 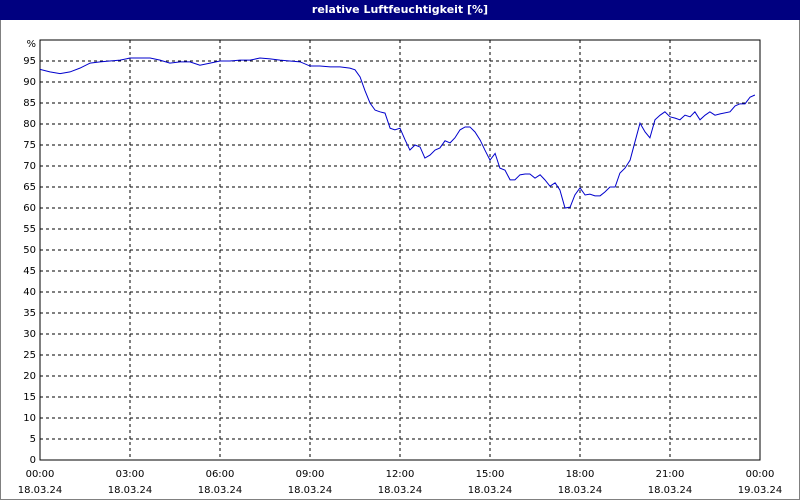 I want to click on y-tick-label: 15, so click(x=29, y=397).